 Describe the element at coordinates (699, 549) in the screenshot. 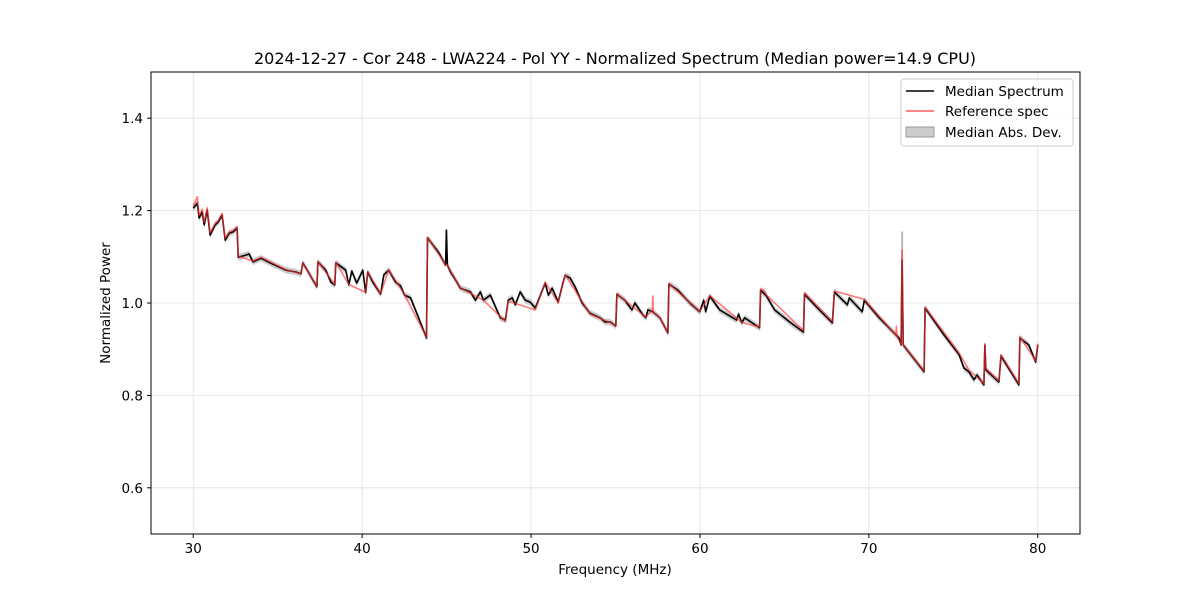

I see `x-tick-label: 60` at that location.